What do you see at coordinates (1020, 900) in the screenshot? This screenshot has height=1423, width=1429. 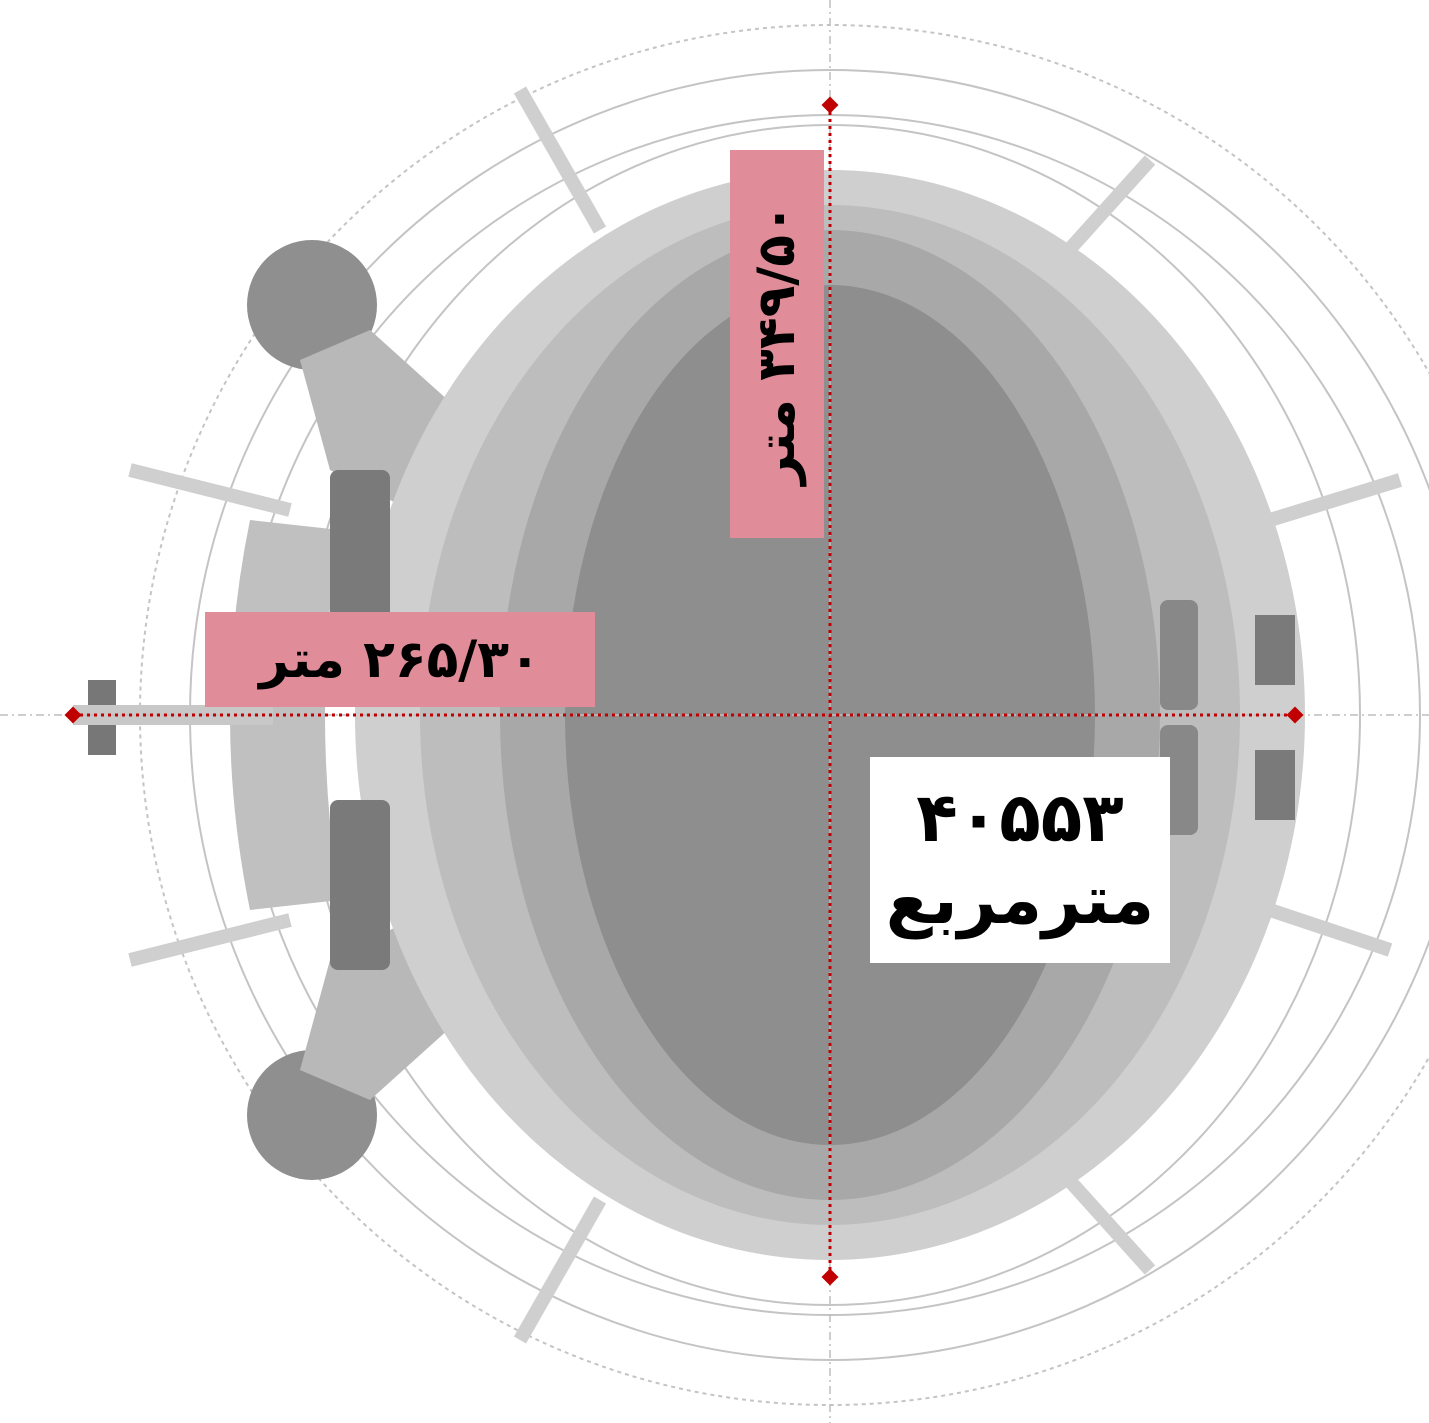 I see `area-unit: مترمربع` at bounding box center [1020, 900].